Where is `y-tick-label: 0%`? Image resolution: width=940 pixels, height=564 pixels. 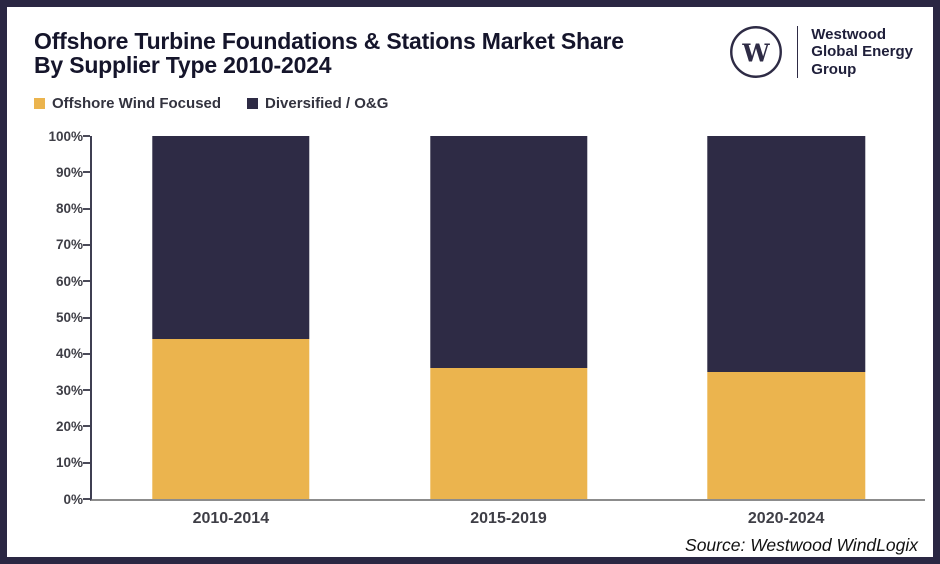
y-tick-label: 0% is located at coordinates (73, 499).